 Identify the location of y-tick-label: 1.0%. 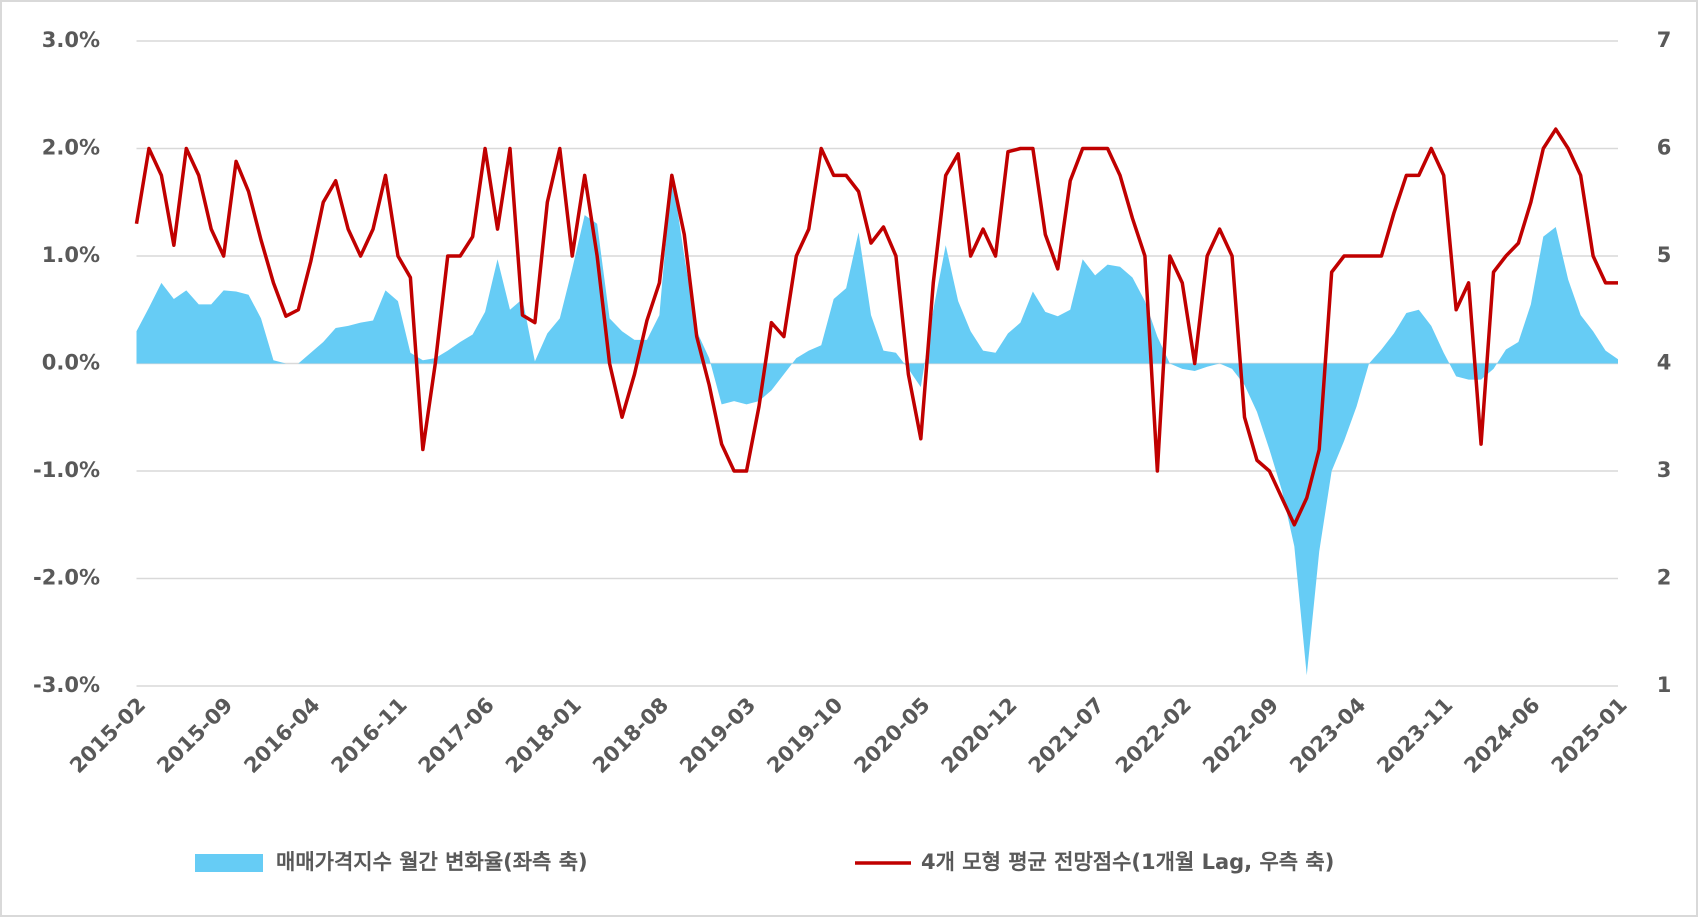
(71, 255).